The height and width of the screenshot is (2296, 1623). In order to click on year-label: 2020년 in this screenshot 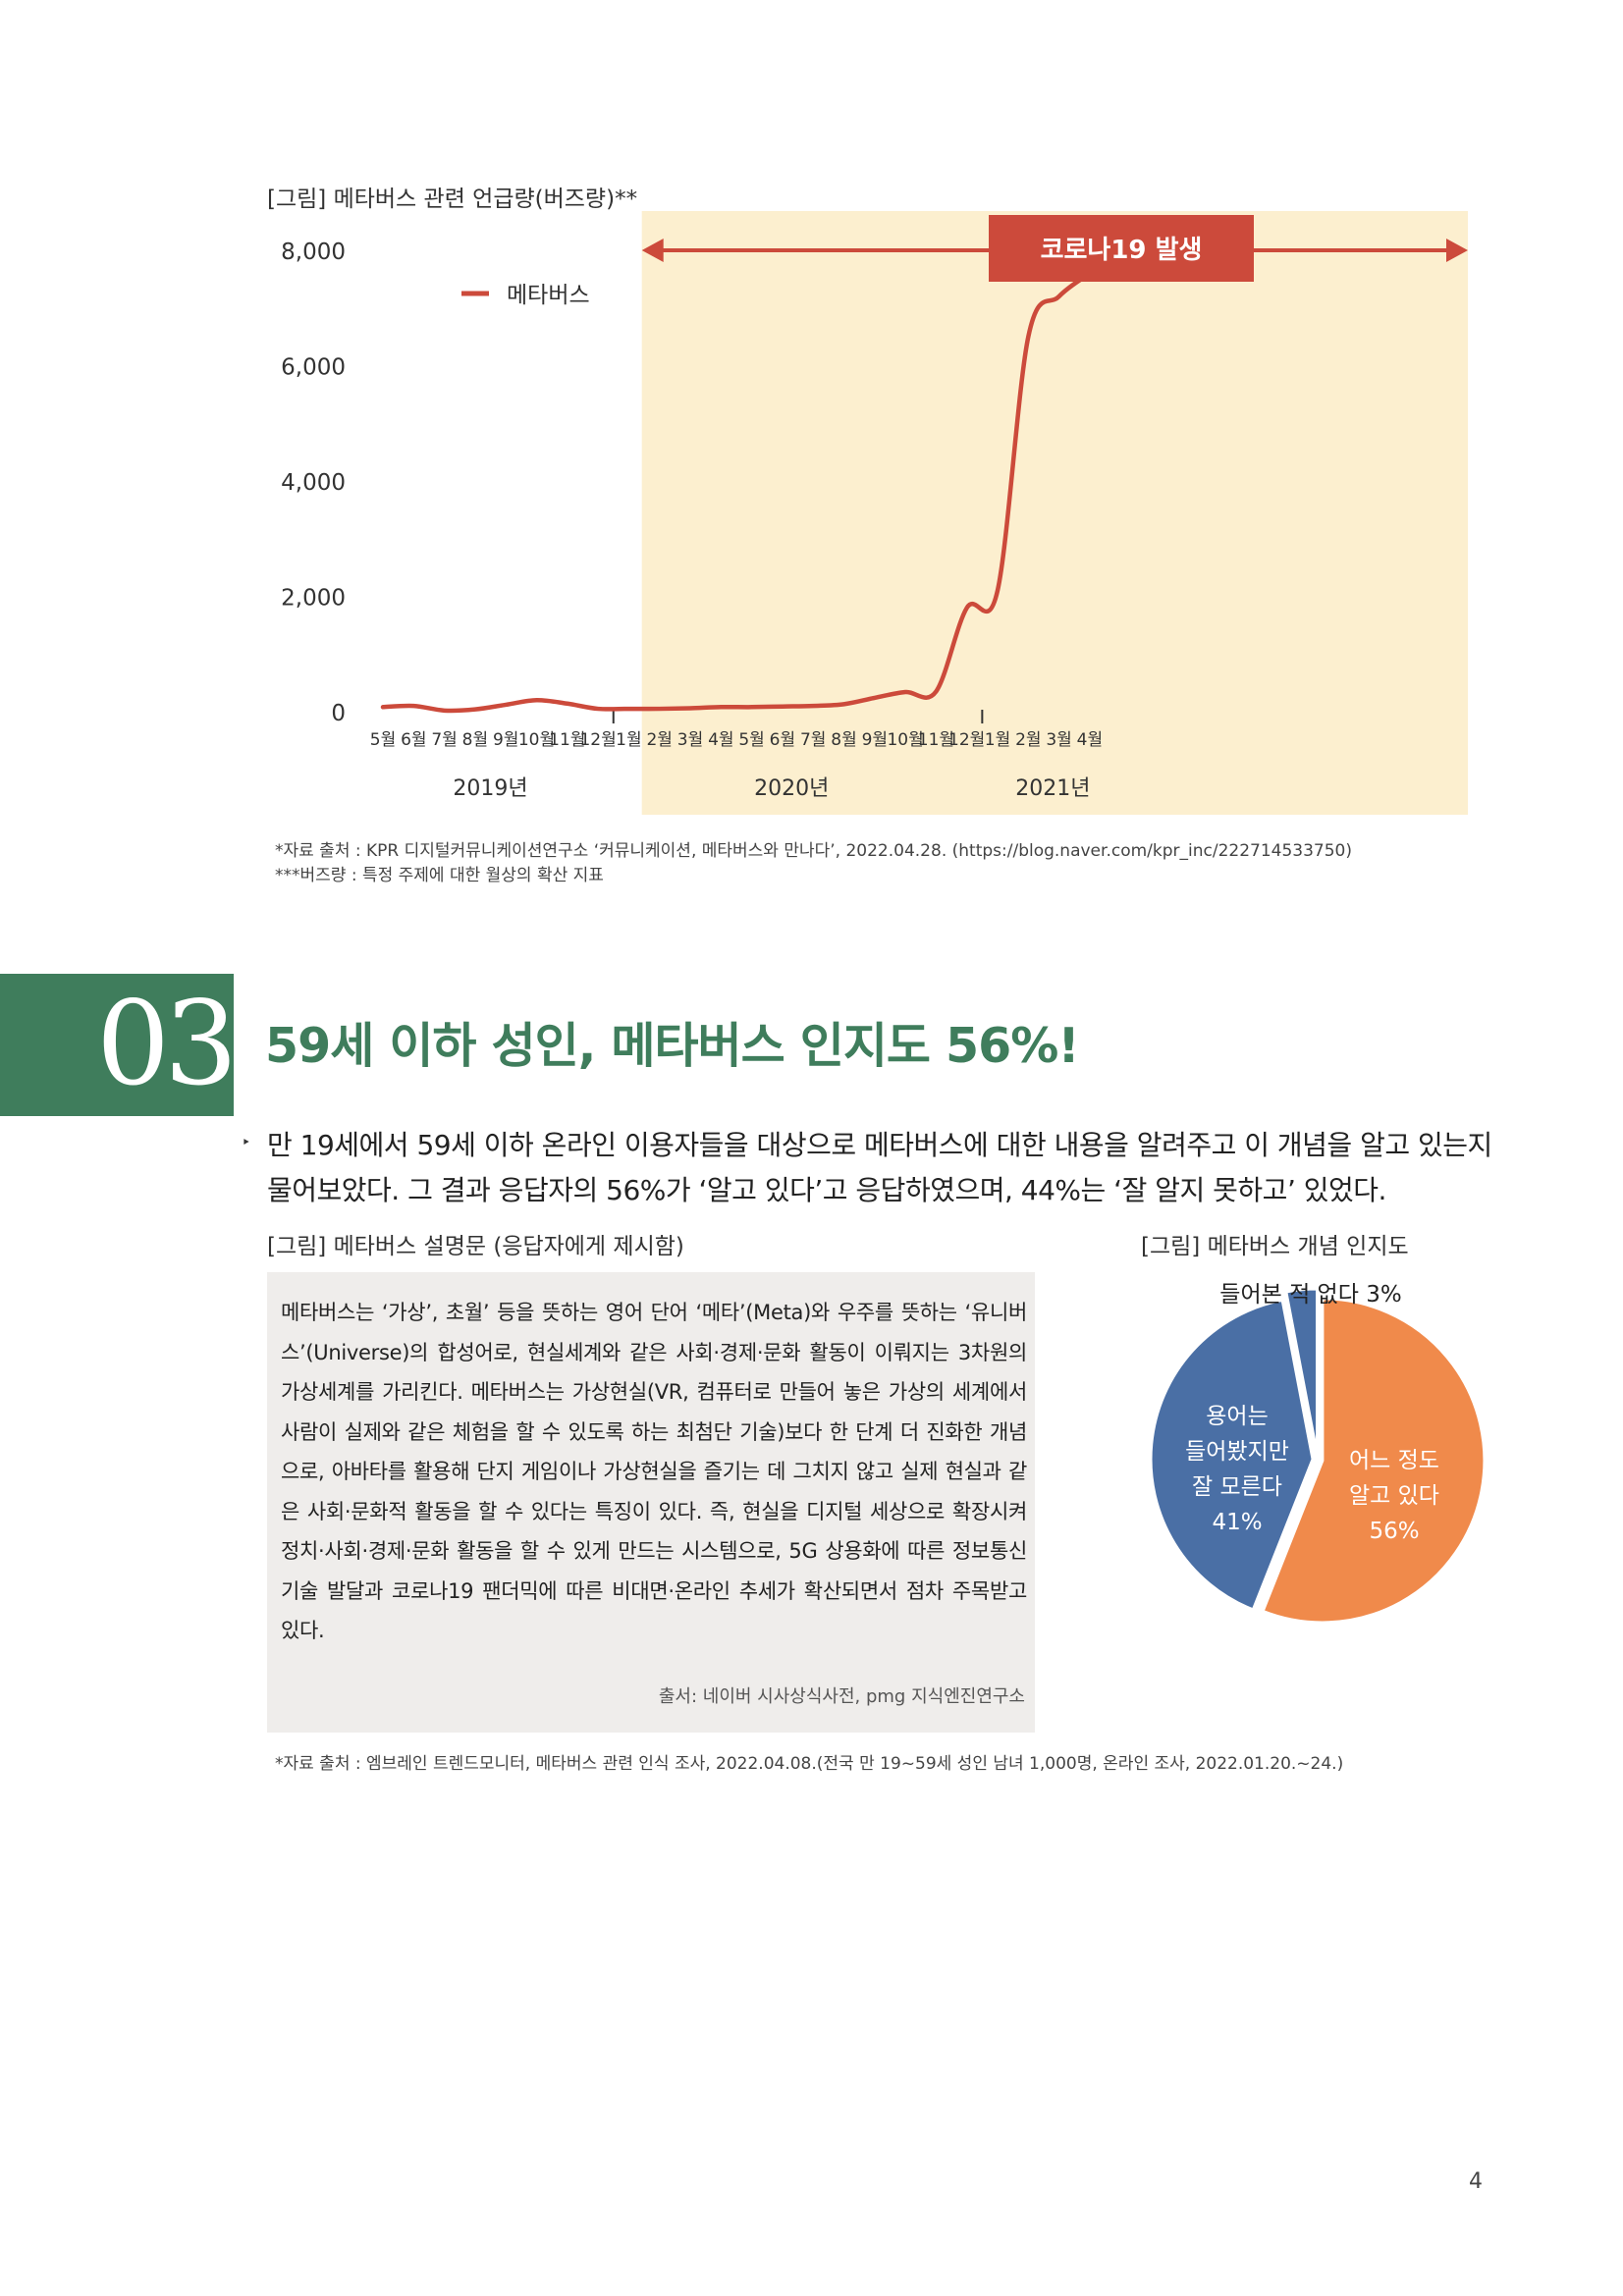, I will do `click(791, 788)`.